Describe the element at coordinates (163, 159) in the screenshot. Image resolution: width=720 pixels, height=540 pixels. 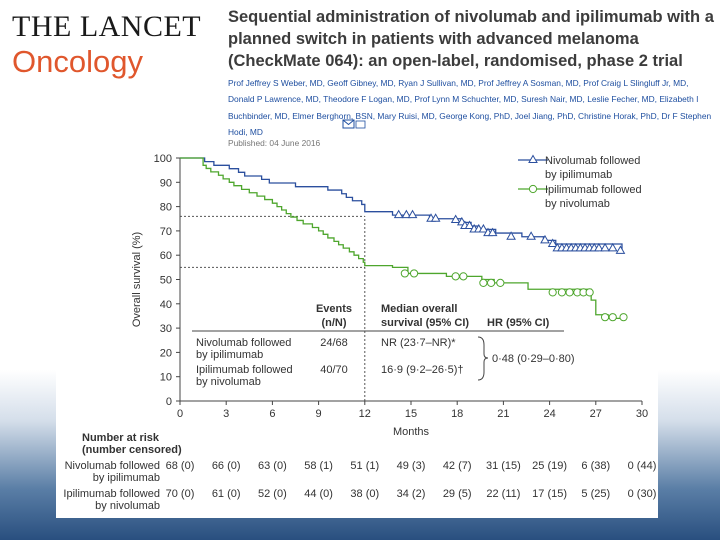
I see `y-tick-label: 100` at that location.